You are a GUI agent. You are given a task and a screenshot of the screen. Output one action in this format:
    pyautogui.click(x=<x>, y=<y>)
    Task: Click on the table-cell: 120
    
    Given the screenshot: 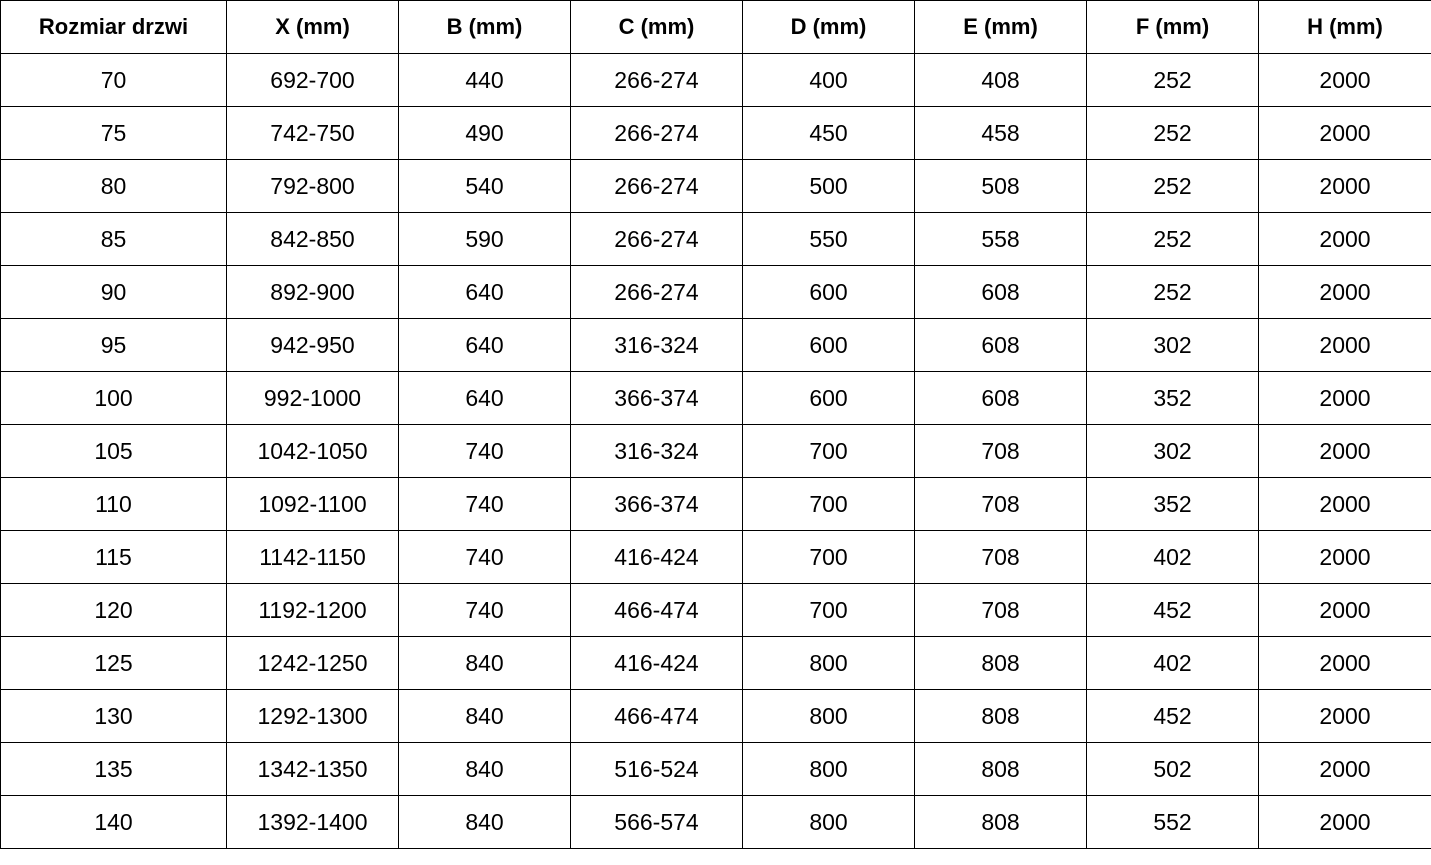 What is the action you would take?
    pyautogui.click(x=113, y=610)
    